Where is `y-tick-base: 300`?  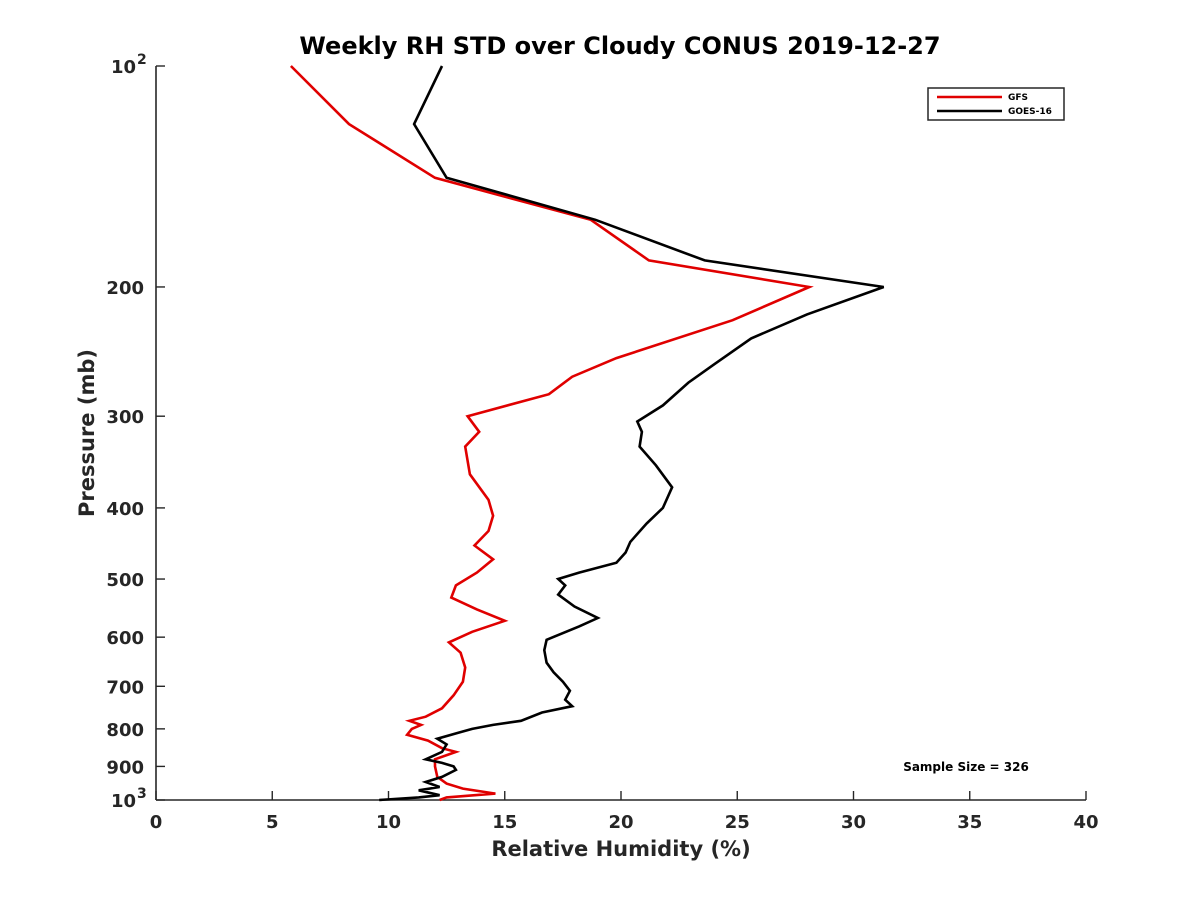
y-tick-base: 300 is located at coordinates (125, 417).